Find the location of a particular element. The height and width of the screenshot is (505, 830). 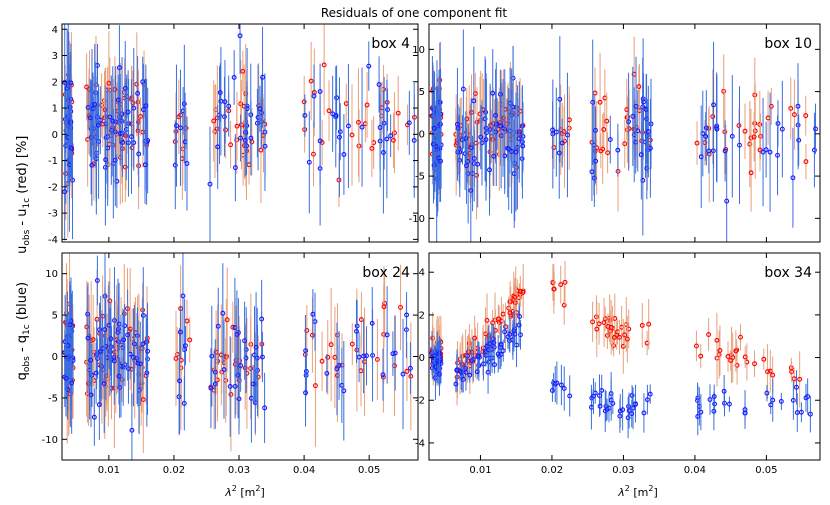

ylabel-u: u is located at coordinates (22, 250).